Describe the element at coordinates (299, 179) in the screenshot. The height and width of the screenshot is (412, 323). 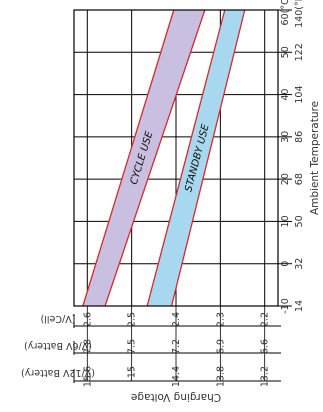
I see `fahrenheit-tick-label: 68` at that location.